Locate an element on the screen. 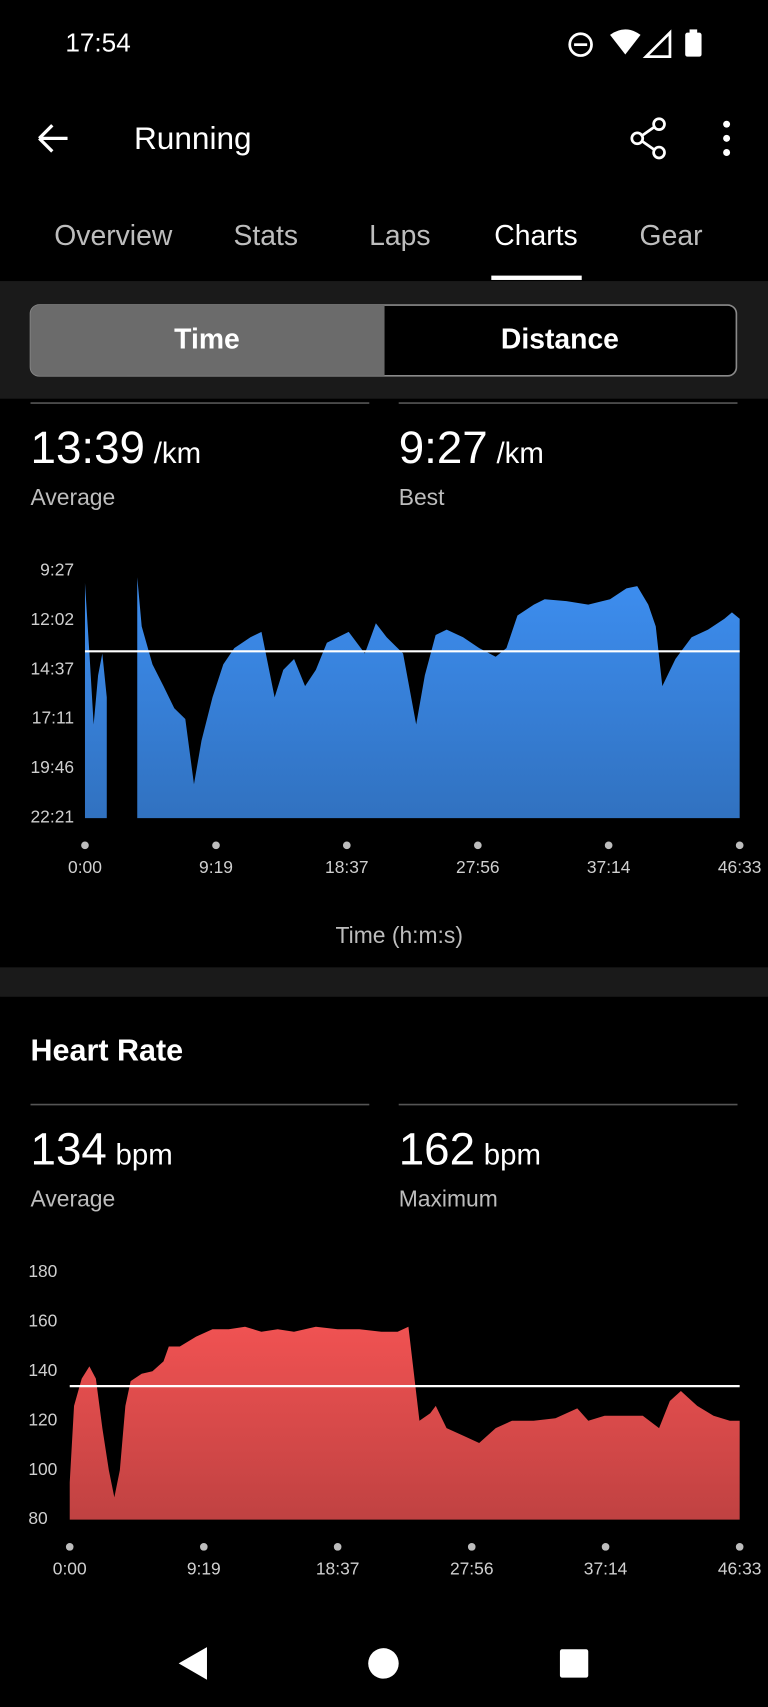  more-button is located at coordinates (727, 138).